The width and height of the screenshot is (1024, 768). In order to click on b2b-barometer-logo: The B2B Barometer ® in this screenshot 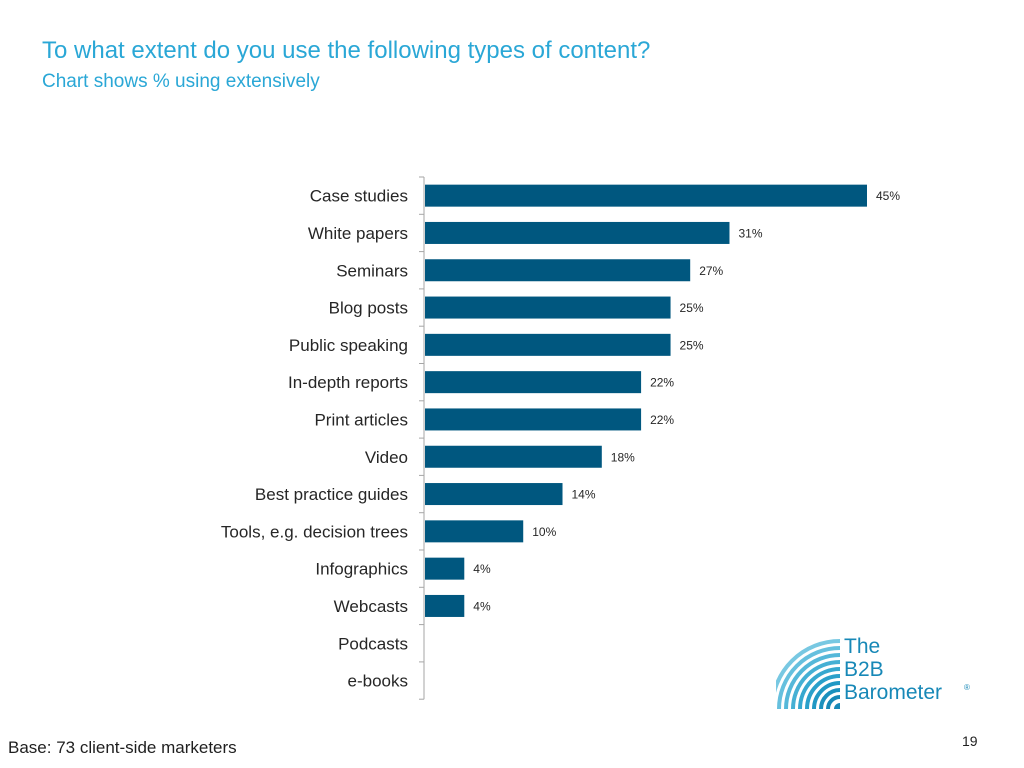, I will do `click(881, 670)`.